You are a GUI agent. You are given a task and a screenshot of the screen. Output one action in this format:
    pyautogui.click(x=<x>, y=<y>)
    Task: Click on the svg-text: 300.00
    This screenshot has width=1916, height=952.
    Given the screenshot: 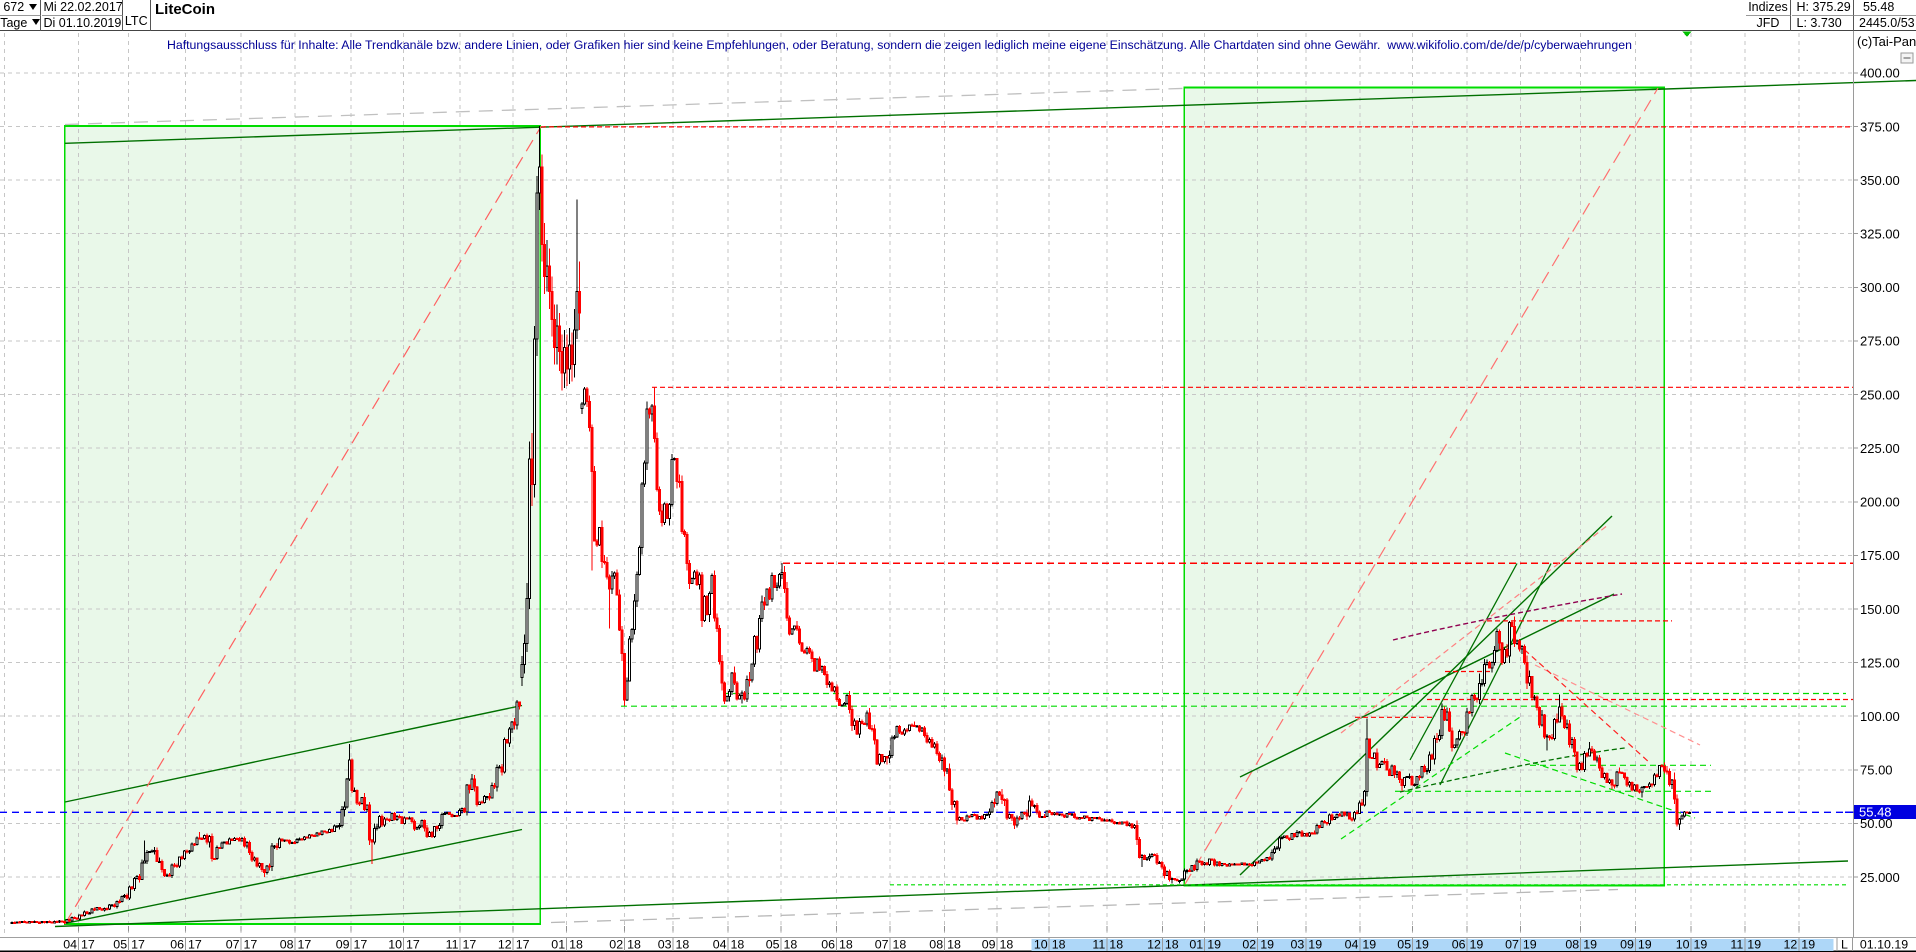 What is the action you would take?
    pyautogui.click(x=1880, y=287)
    